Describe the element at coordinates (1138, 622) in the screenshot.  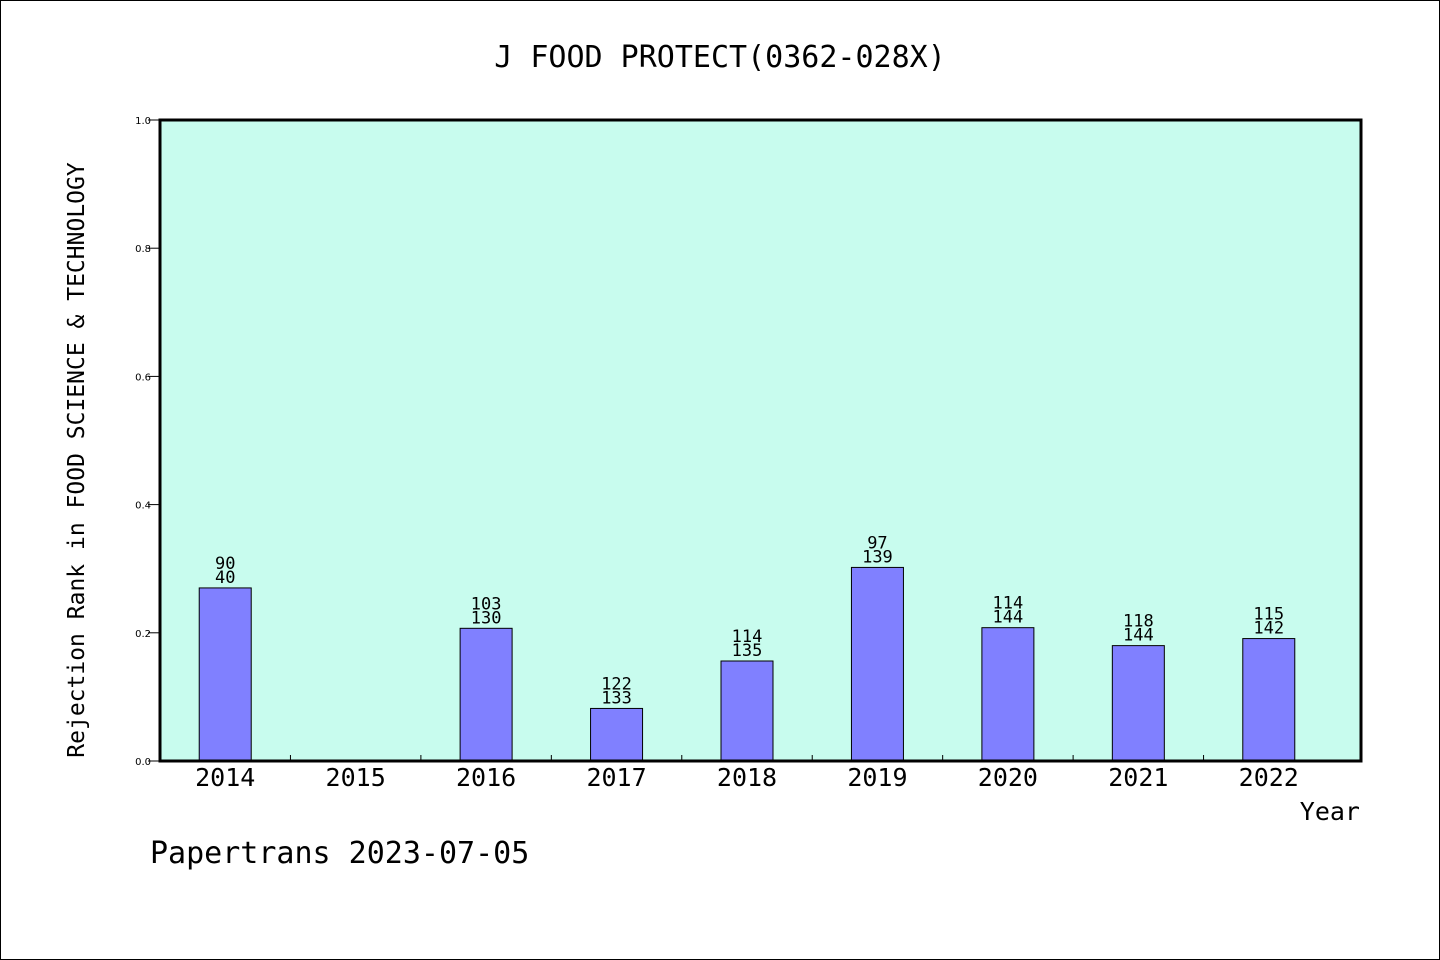
I see `bar-label-top: 118` at that location.